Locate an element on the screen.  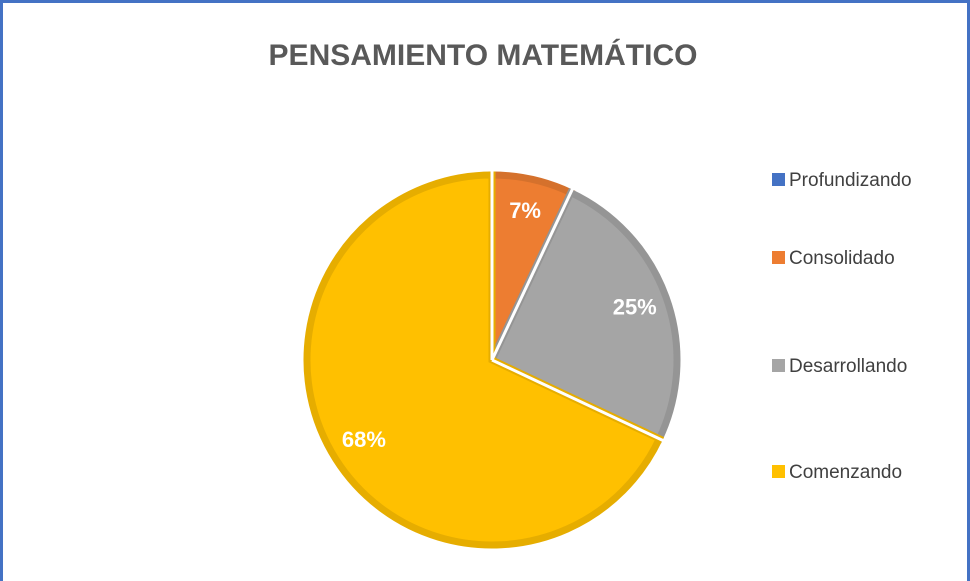
data-label: 25% is located at coordinates (635, 306).